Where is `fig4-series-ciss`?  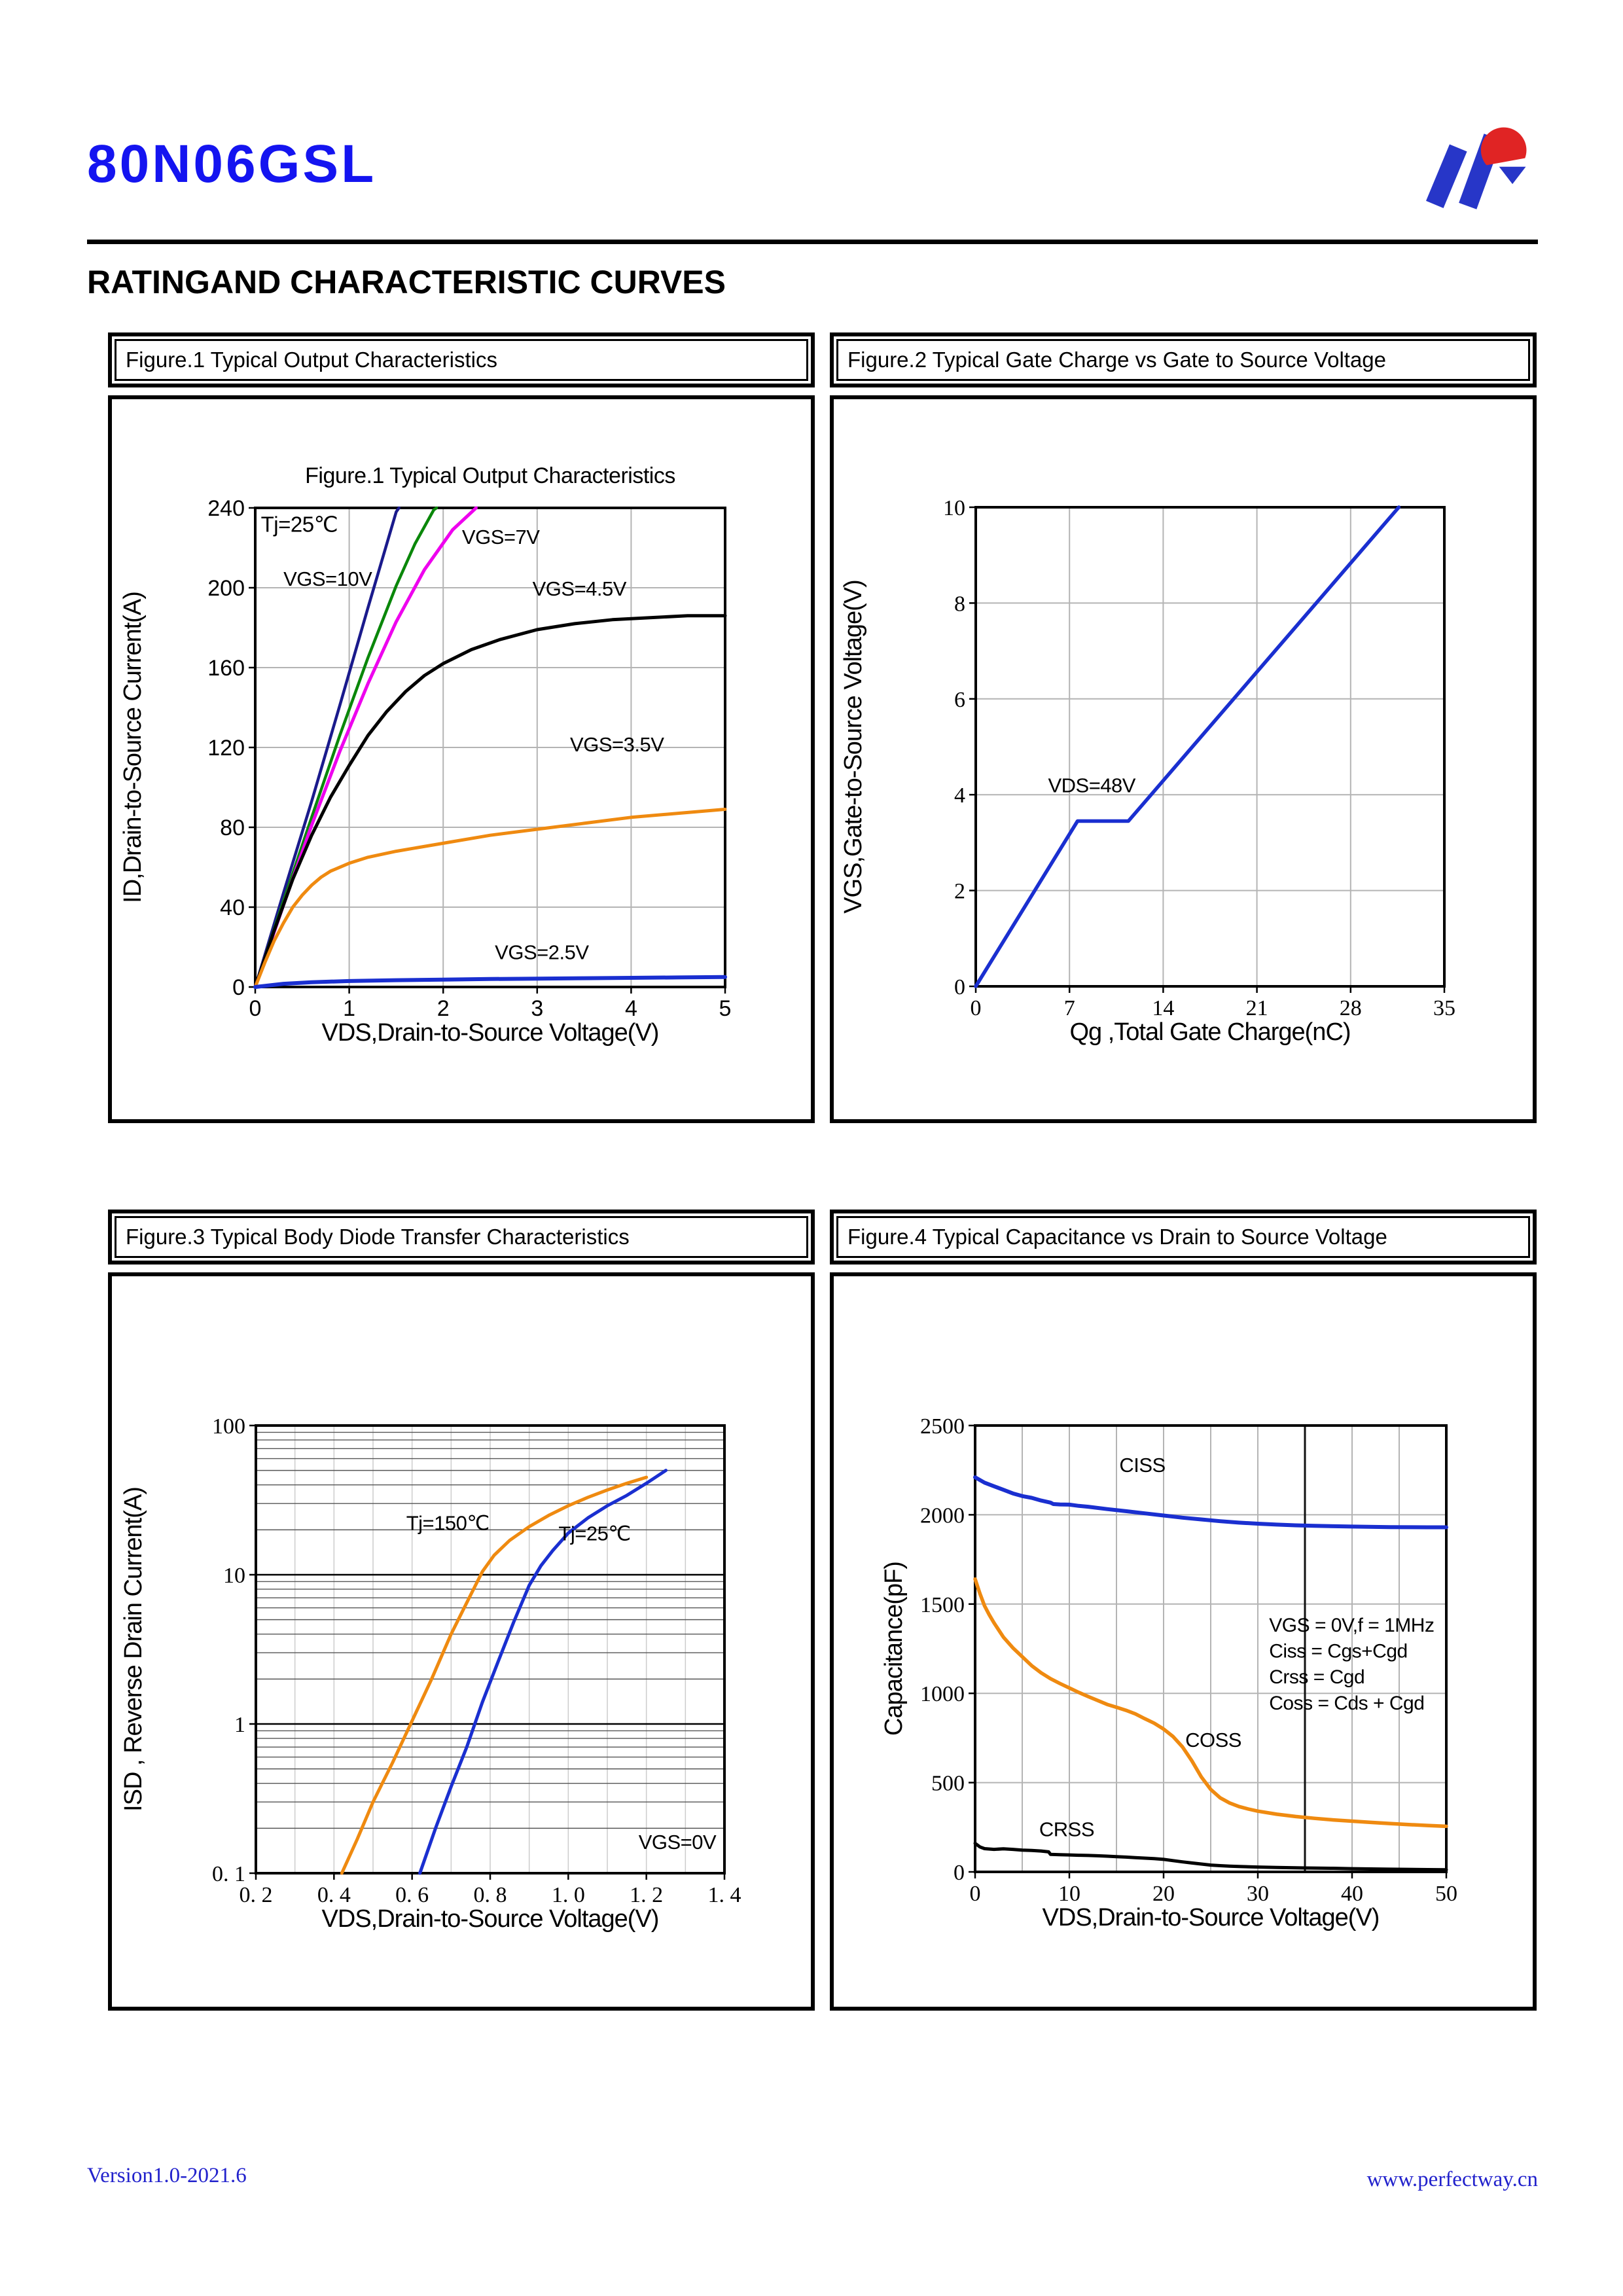 fig4-series-ciss is located at coordinates (1210, 1502).